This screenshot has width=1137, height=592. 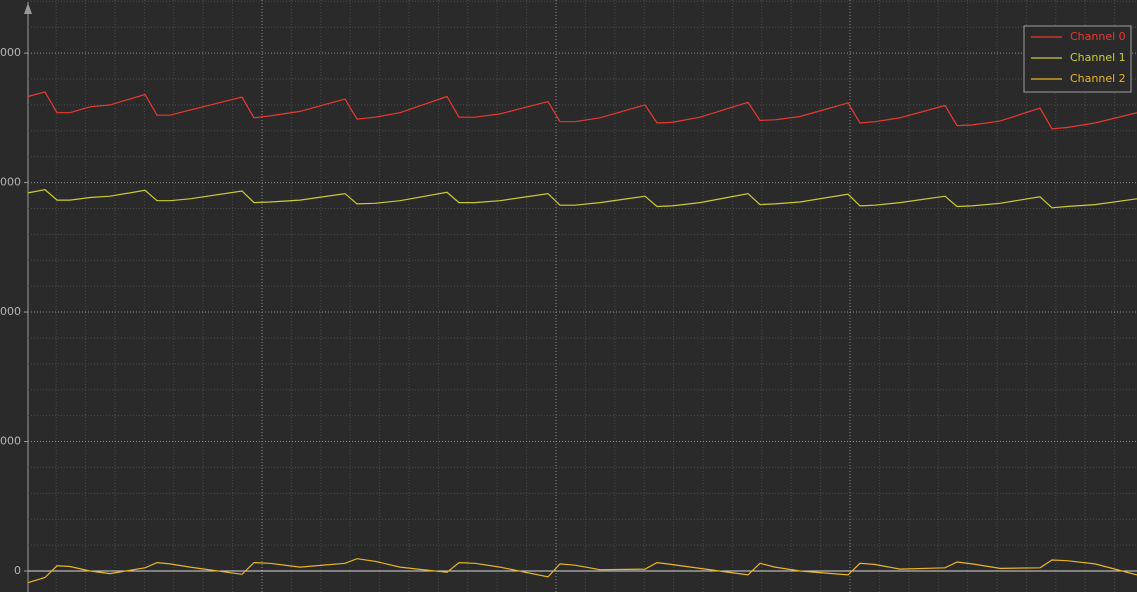 What do you see at coordinates (17, 570) in the screenshot?
I see `y-tick-label: 0` at bounding box center [17, 570].